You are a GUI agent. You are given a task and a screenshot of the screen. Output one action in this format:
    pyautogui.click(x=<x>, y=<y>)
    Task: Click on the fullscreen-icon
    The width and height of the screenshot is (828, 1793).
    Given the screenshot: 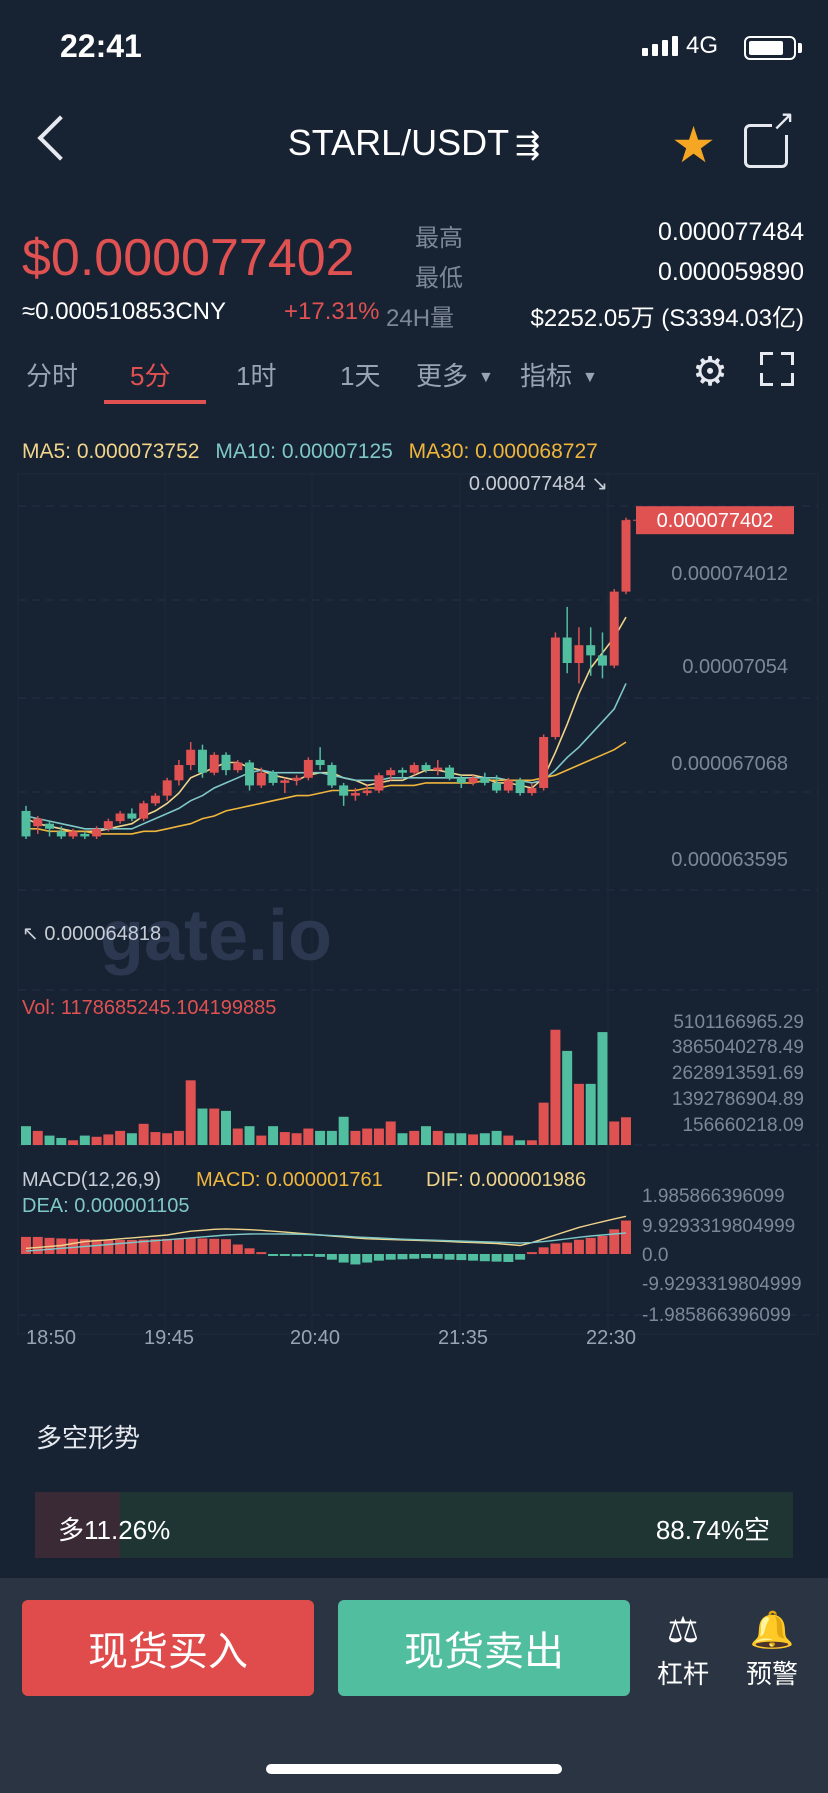 What is the action you would take?
    pyautogui.click(x=777, y=369)
    